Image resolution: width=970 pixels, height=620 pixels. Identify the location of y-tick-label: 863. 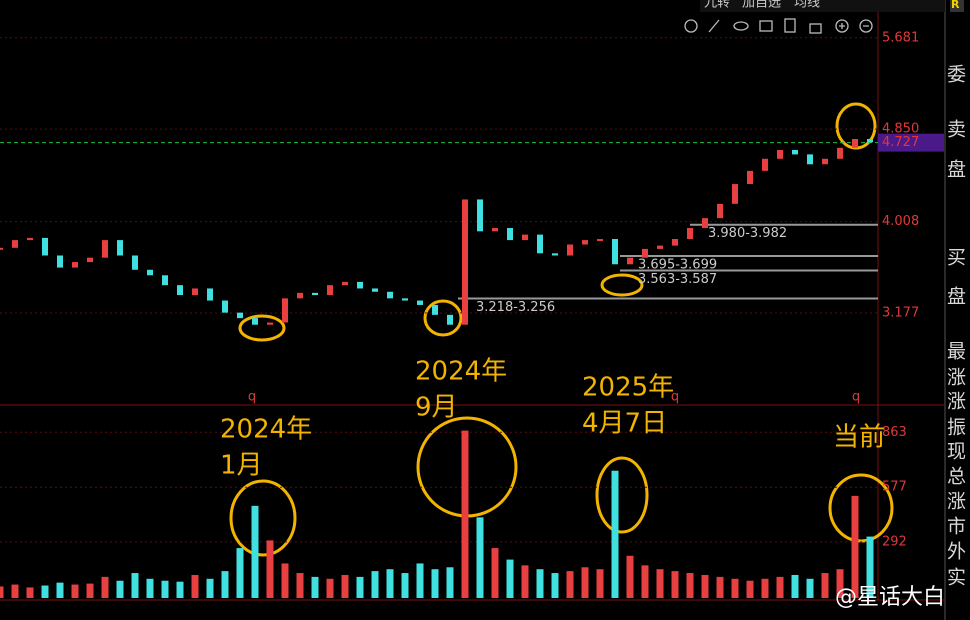
(894, 432).